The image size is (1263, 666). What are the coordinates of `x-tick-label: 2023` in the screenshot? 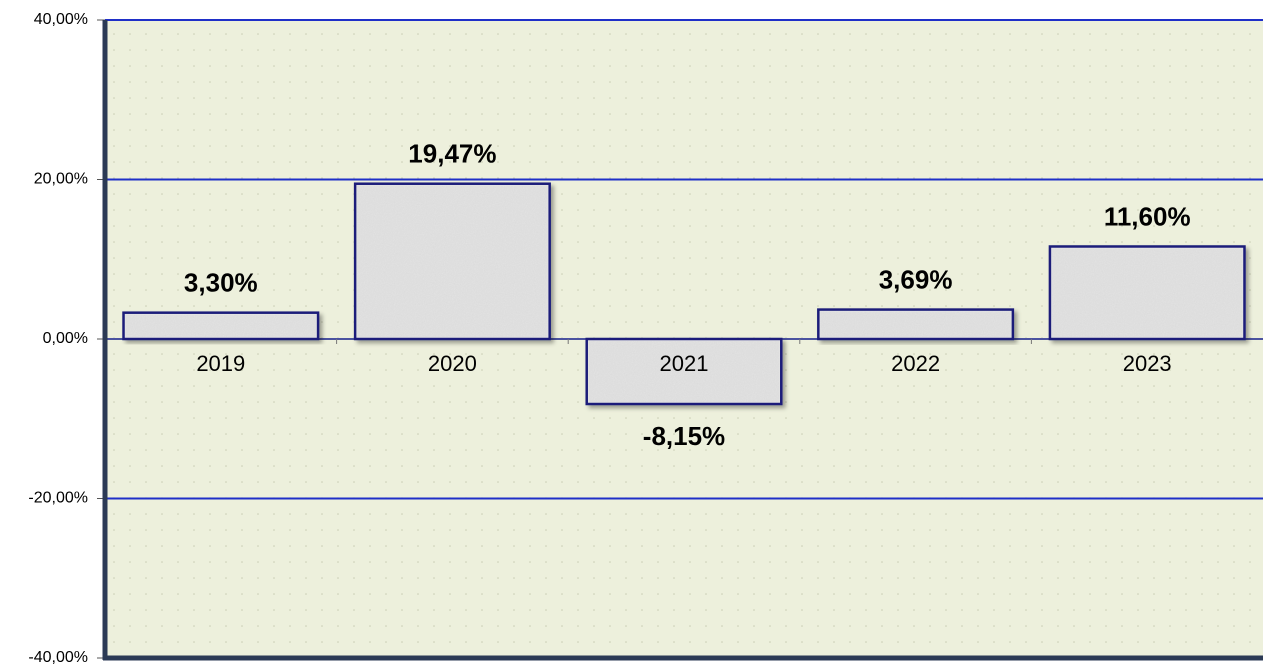 It's located at (1147, 363).